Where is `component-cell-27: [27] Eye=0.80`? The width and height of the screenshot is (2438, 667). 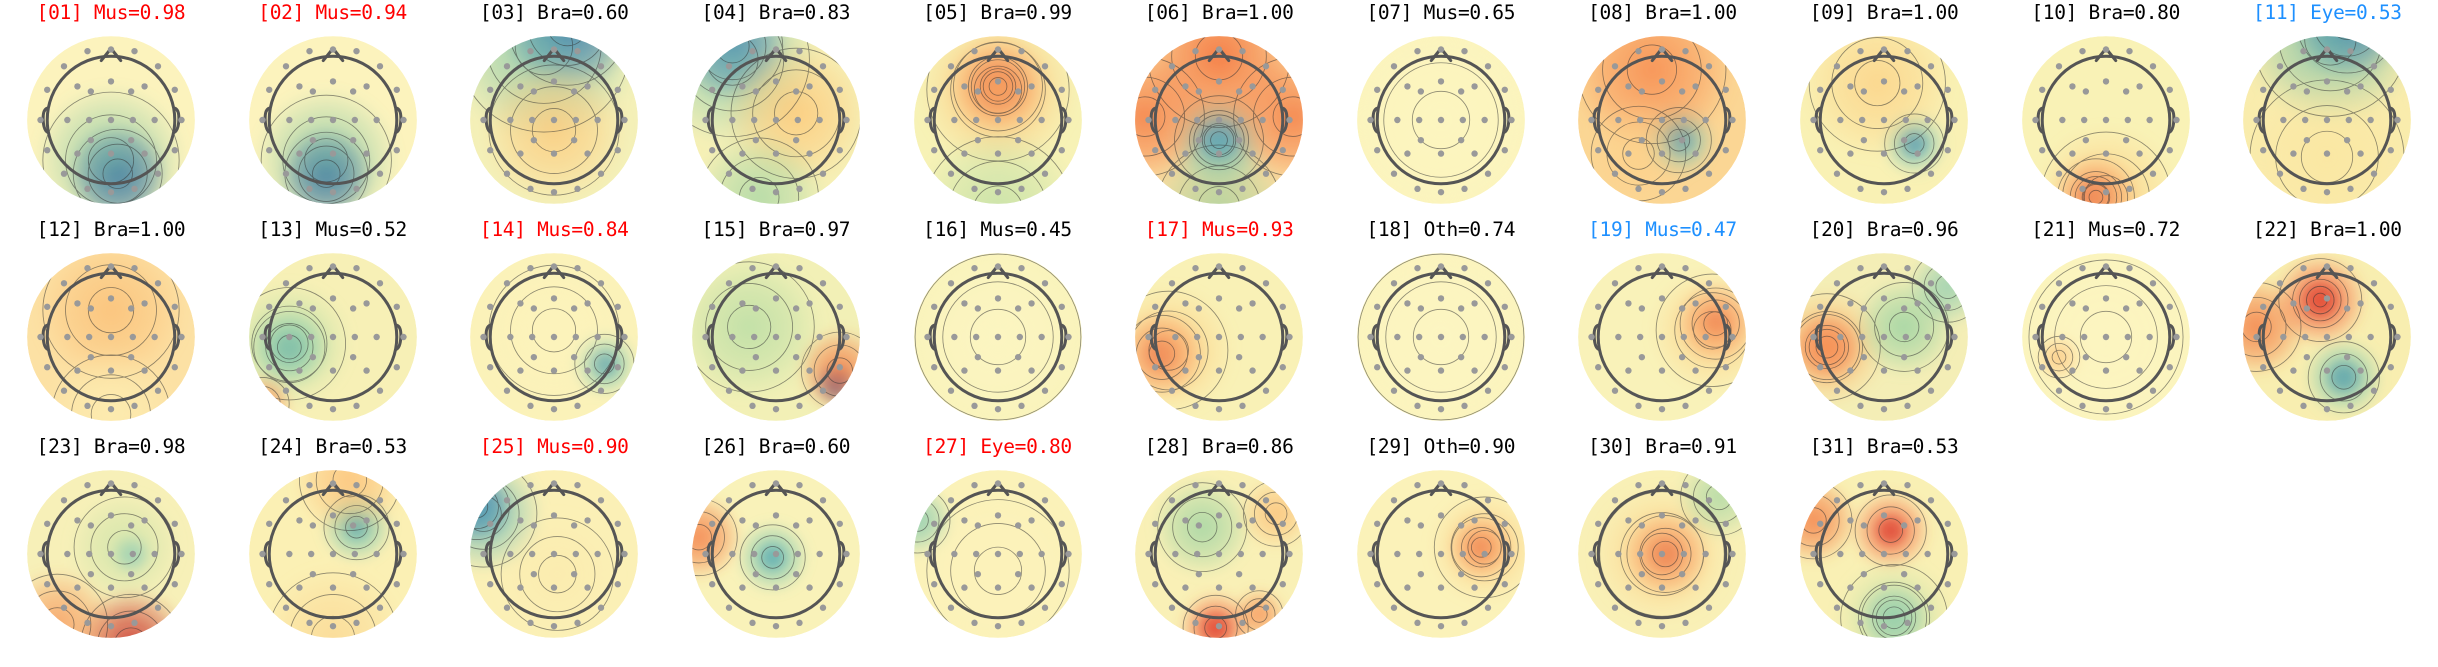 component-cell-27: [27] Eye=0.80 is located at coordinates (998, 542).